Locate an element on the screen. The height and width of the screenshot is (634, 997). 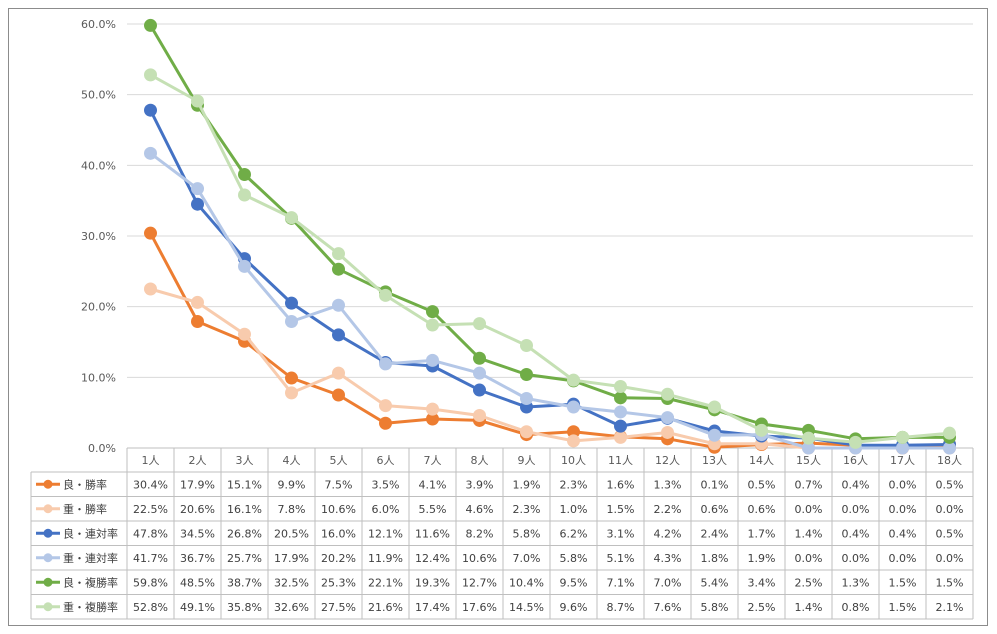
data-table-cell: 7.0% is located at coordinates (668, 582).